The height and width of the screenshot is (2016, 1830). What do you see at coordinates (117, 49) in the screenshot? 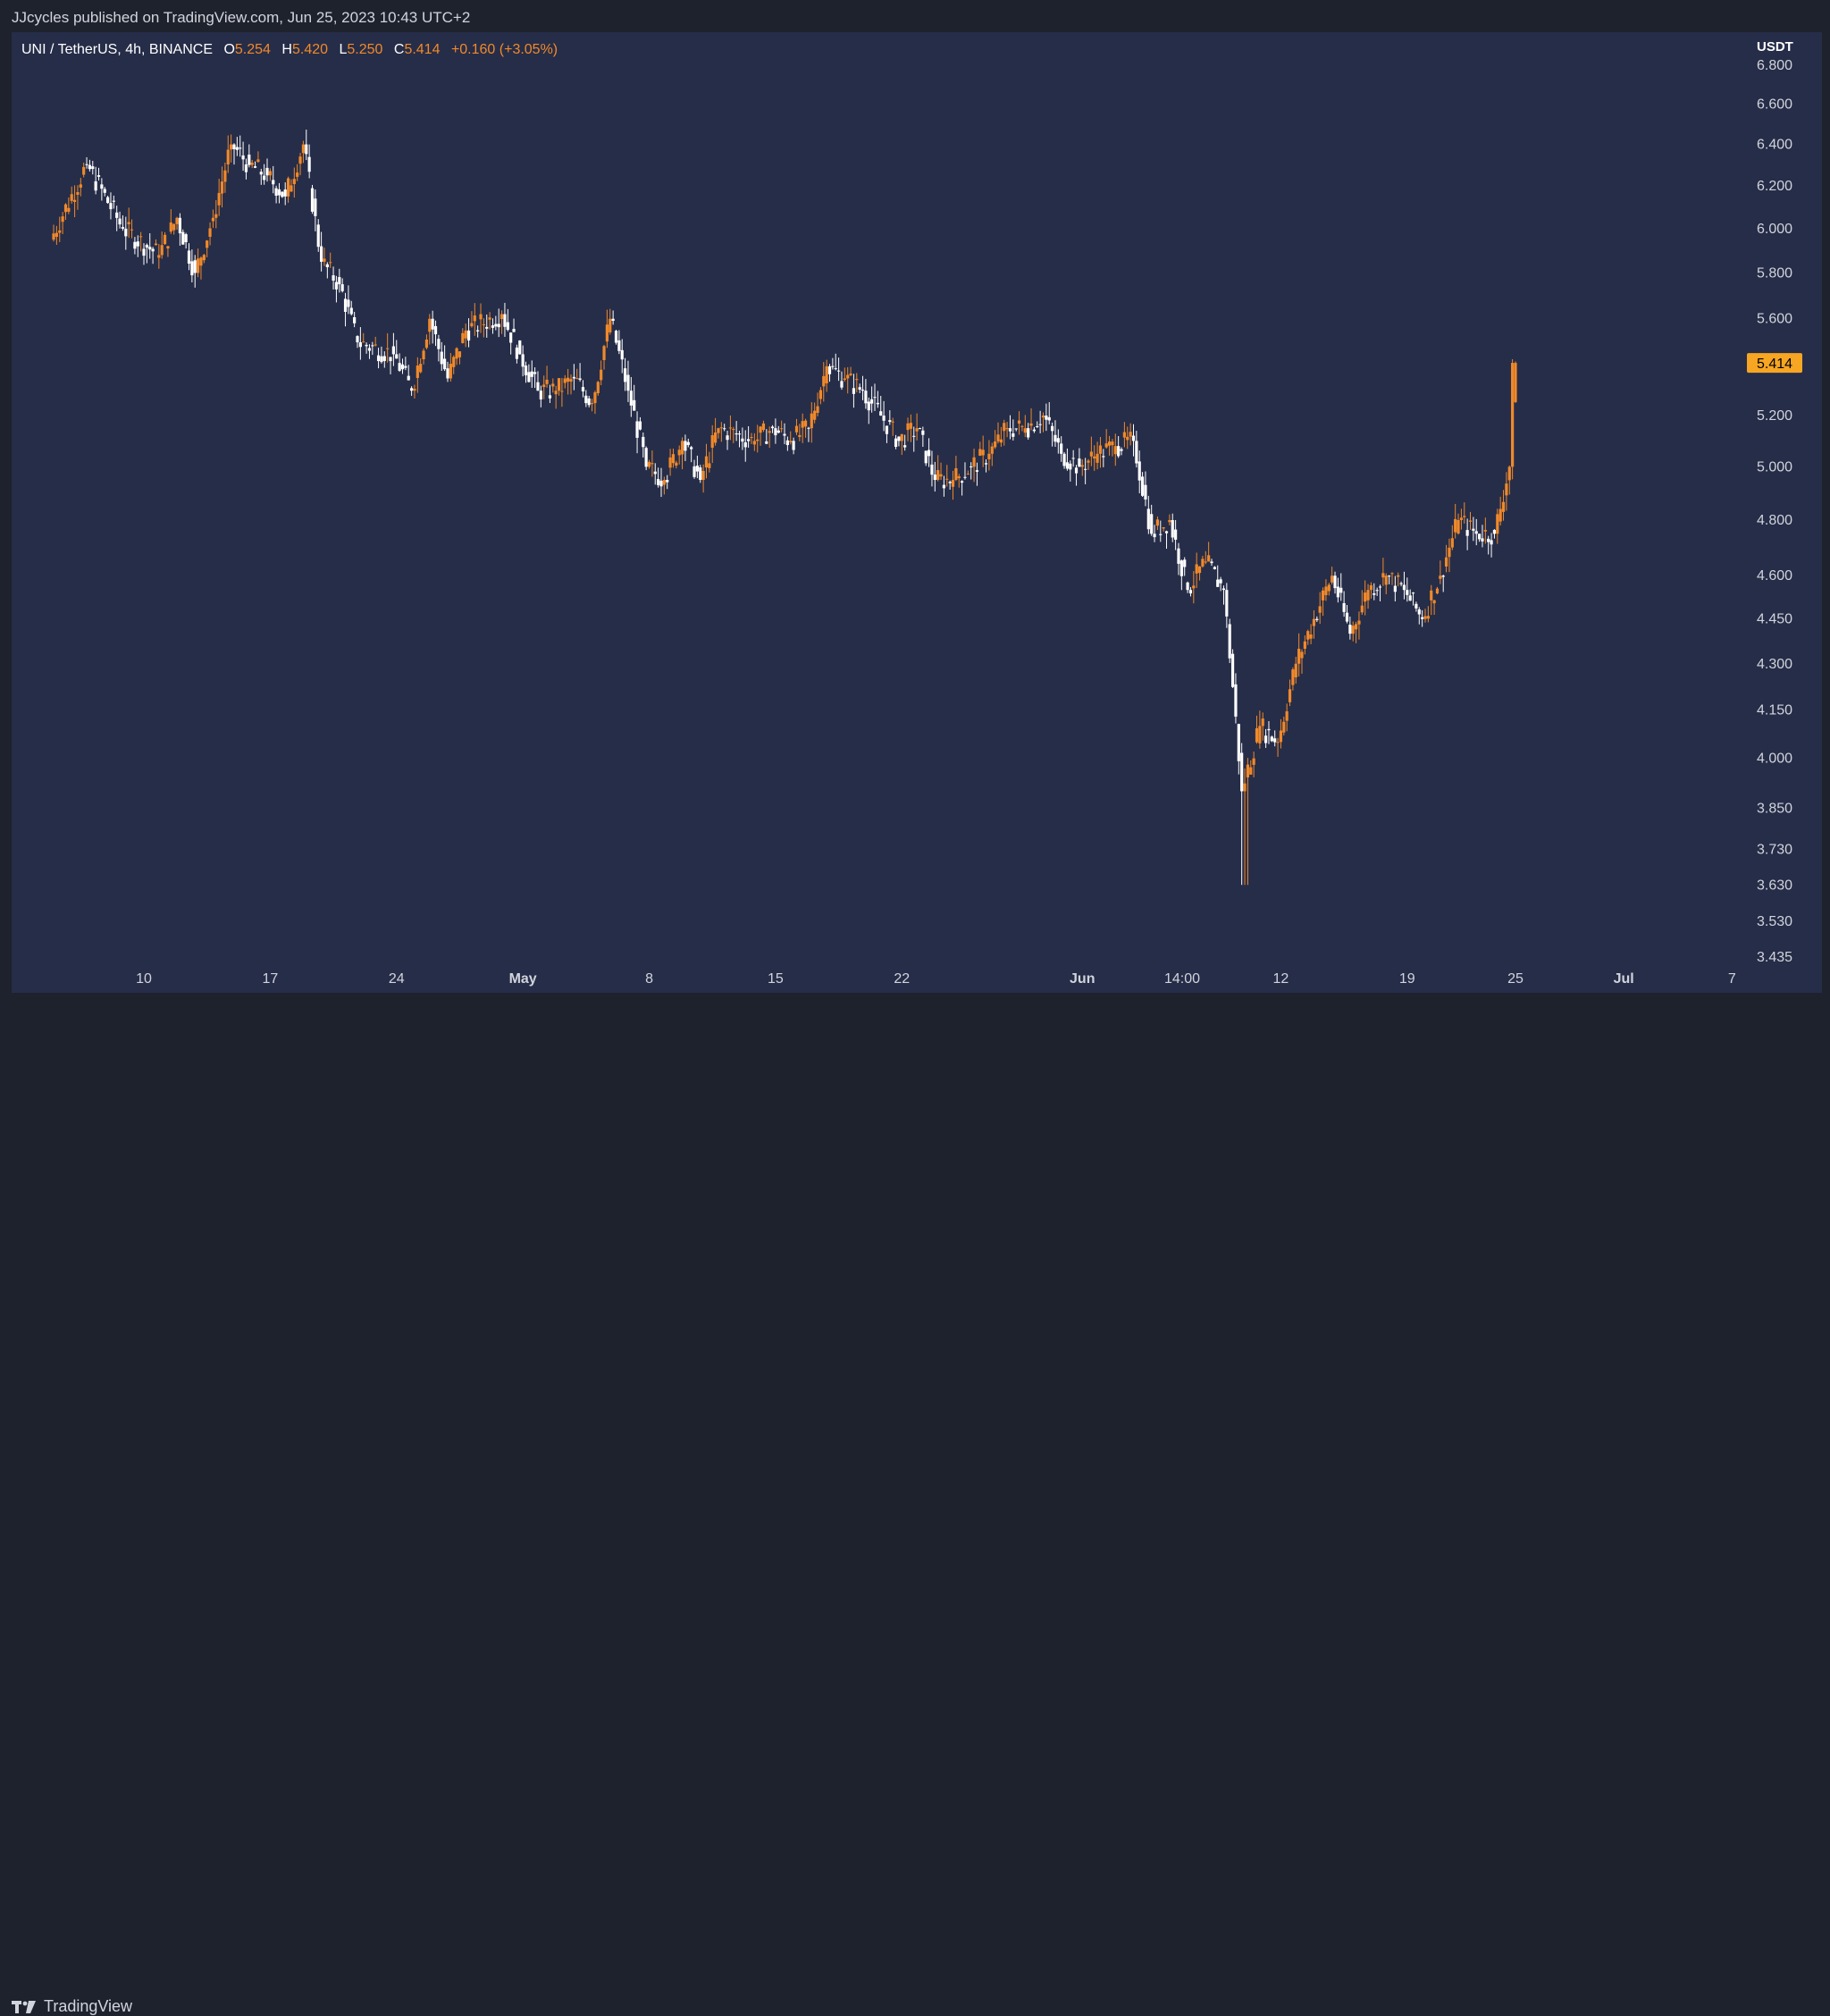
I see `symbol-name: UNI / TetherUS, 4h, BINANCE` at bounding box center [117, 49].